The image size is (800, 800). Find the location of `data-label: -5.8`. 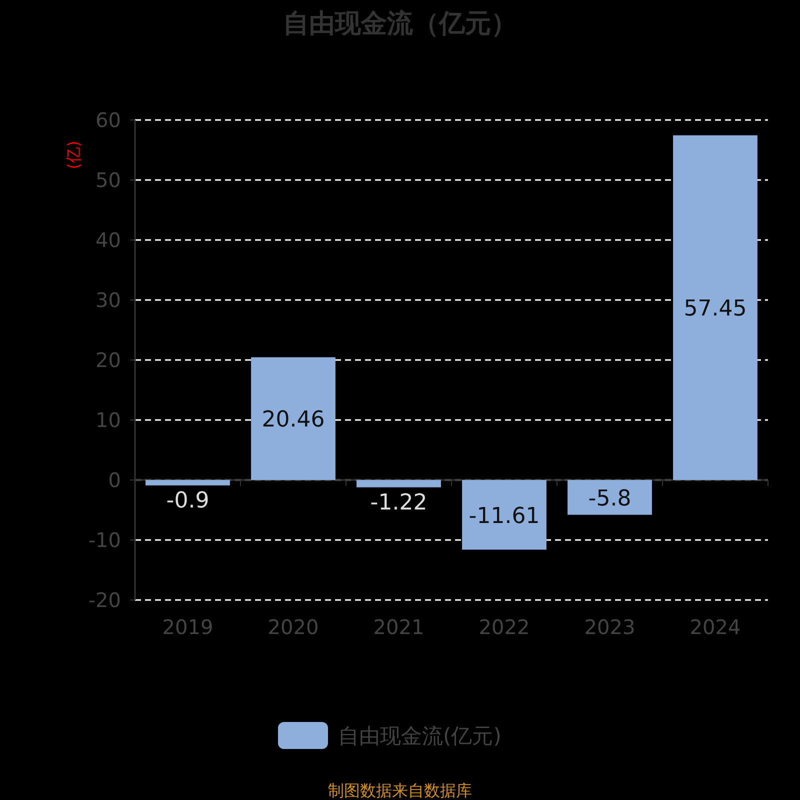

data-label: -5.8 is located at coordinates (610, 499).